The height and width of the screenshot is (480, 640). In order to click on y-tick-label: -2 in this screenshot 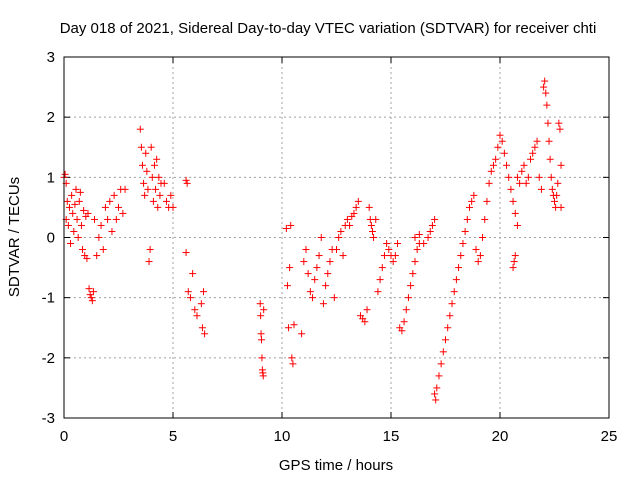, I will do `click(48, 358)`.